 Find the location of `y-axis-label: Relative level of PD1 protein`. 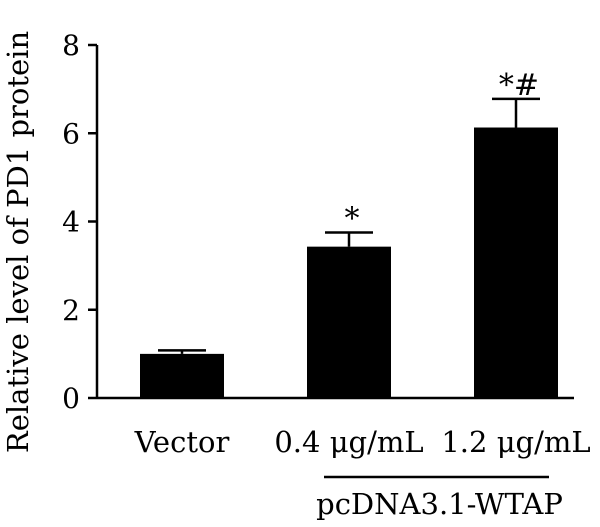

y-axis-label: Relative level of PD1 protein is located at coordinates (18, 242).